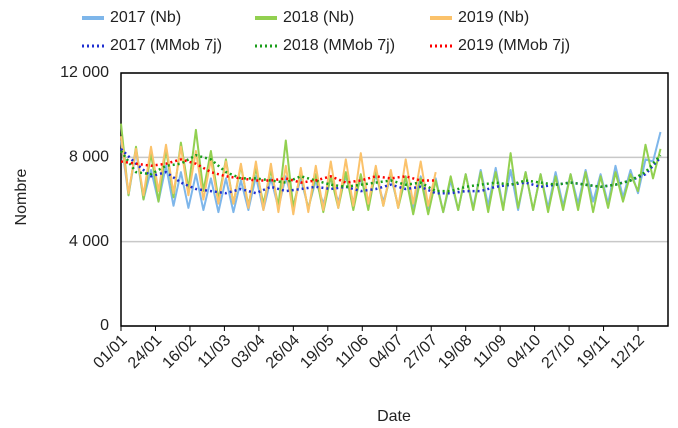  I want to click on x-tick-label: 16/02, so click(179, 352).